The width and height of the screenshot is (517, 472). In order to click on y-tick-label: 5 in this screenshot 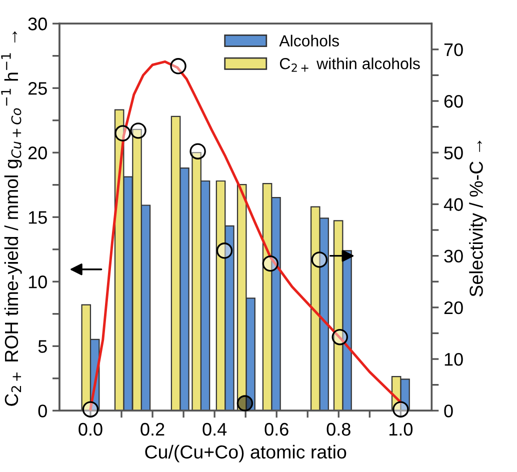, I will do `click(42, 346)`.